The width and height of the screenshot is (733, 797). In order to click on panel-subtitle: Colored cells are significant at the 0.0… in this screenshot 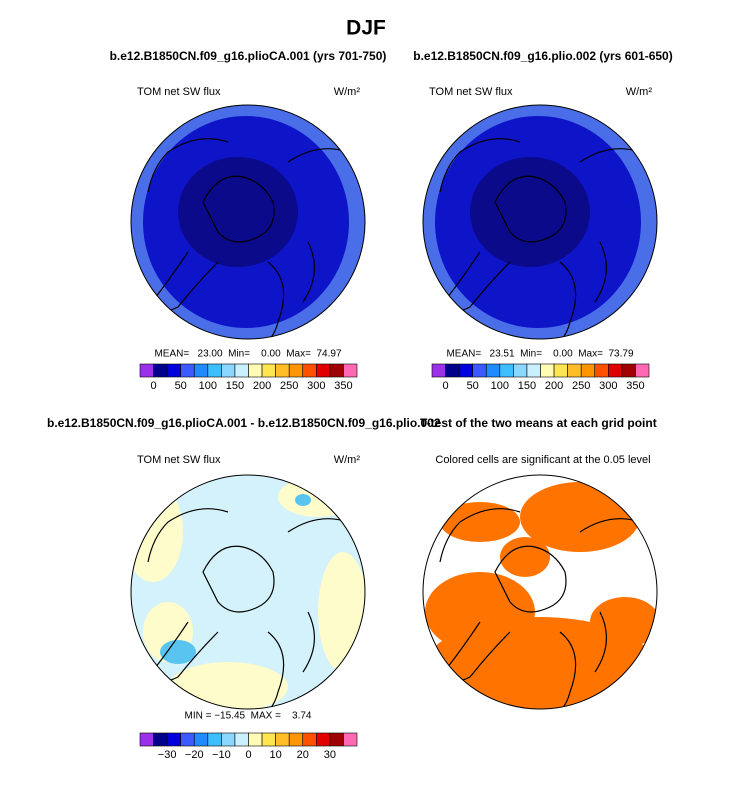, I will do `click(542, 460)`.